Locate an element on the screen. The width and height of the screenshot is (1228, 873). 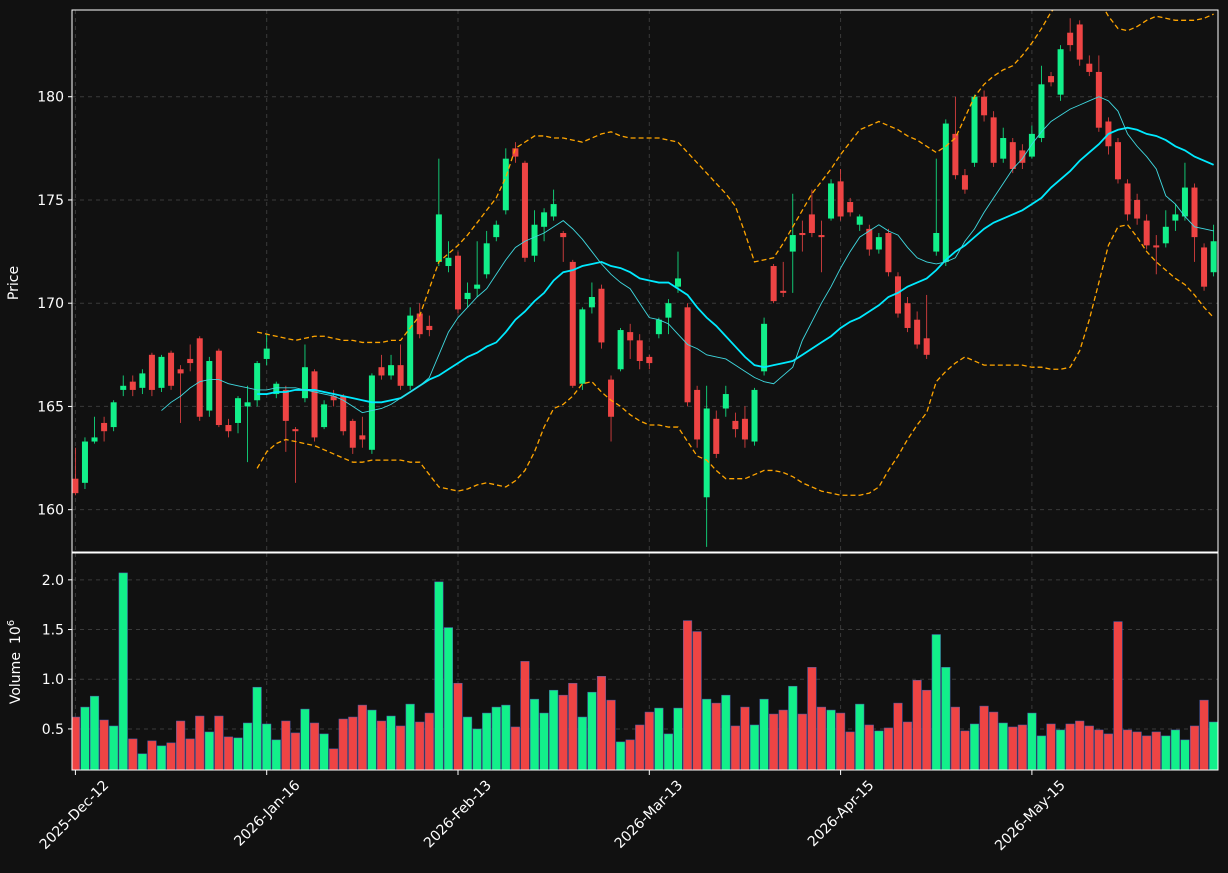
y-tick-label: 1.0 is located at coordinates (53, 680).